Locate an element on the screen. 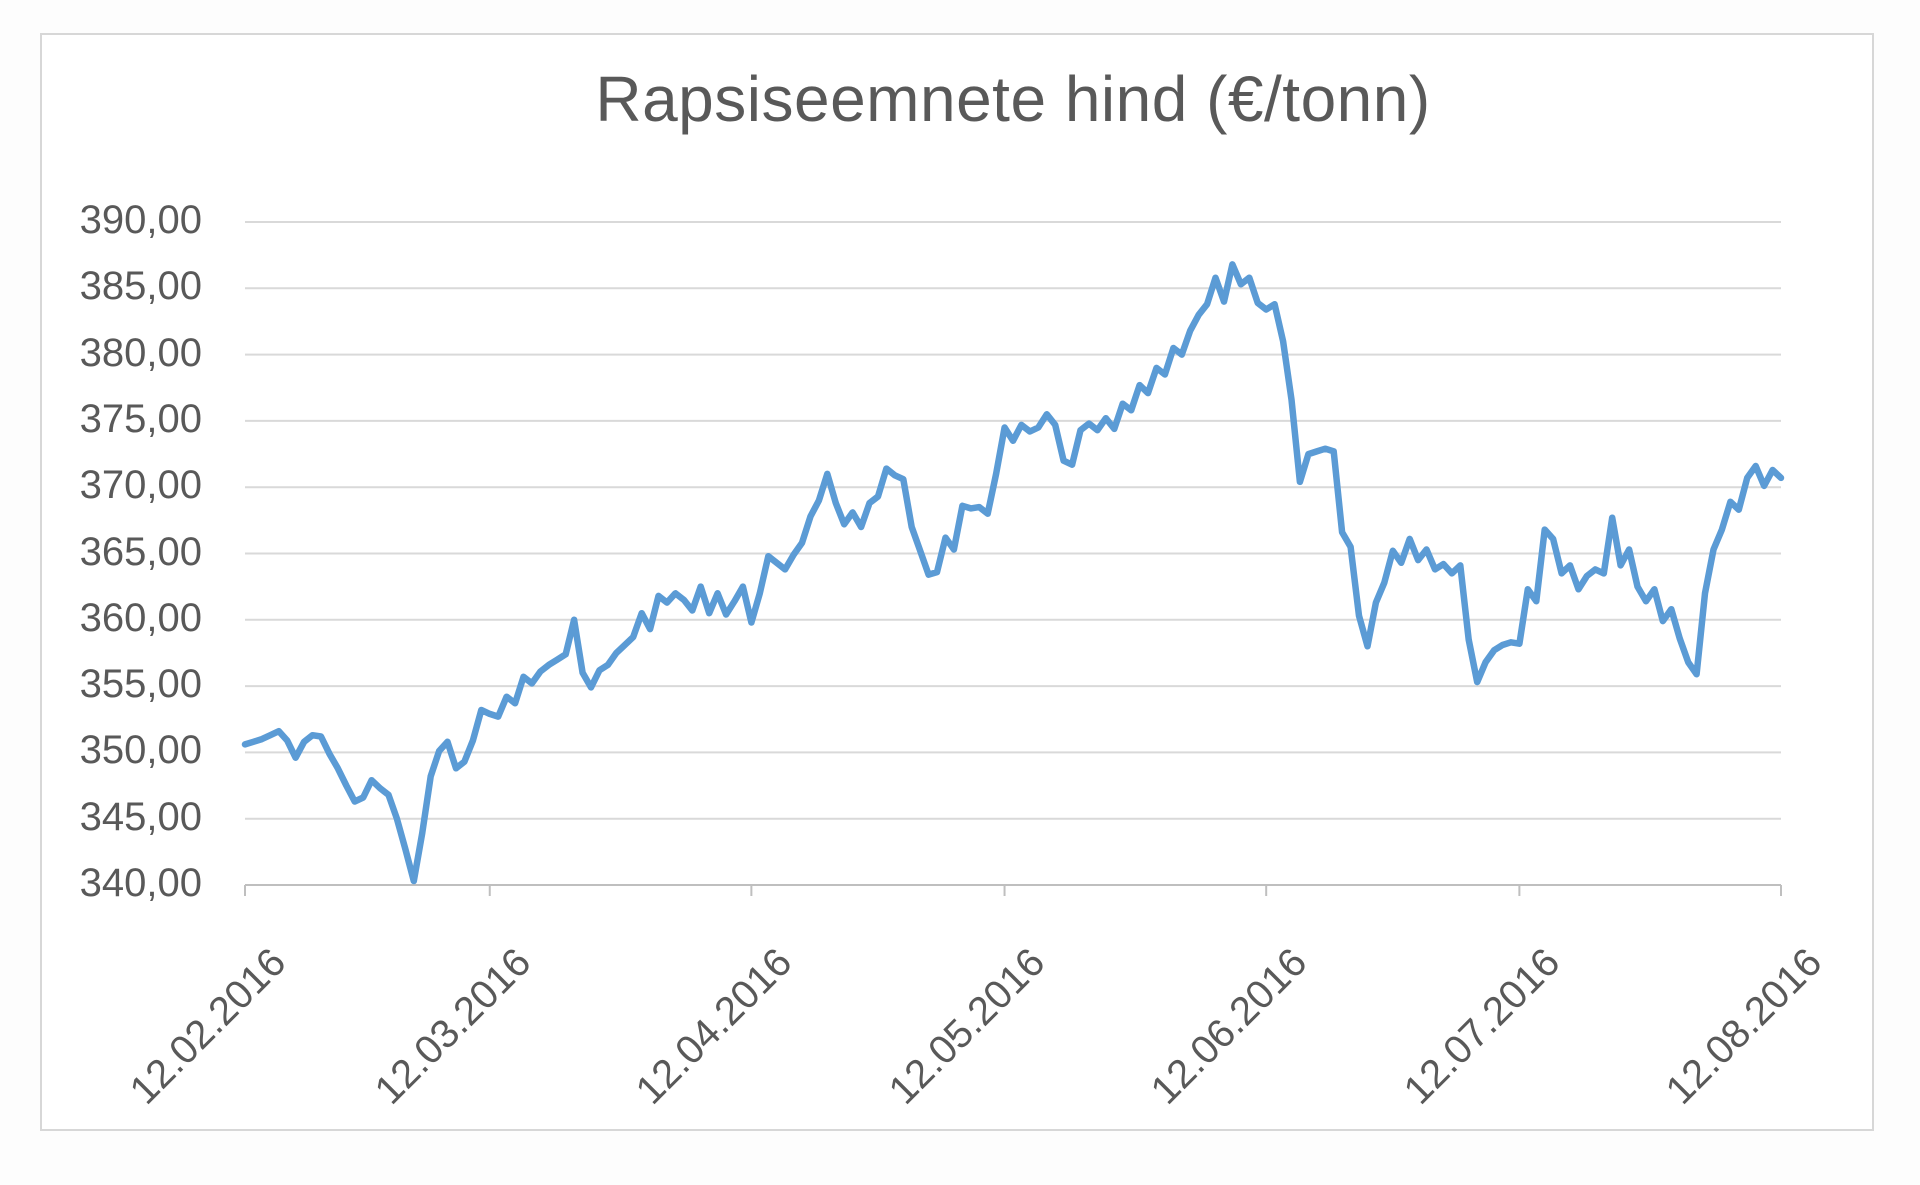  y-tick-label: 355,00 is located at coordinates (140, 684).